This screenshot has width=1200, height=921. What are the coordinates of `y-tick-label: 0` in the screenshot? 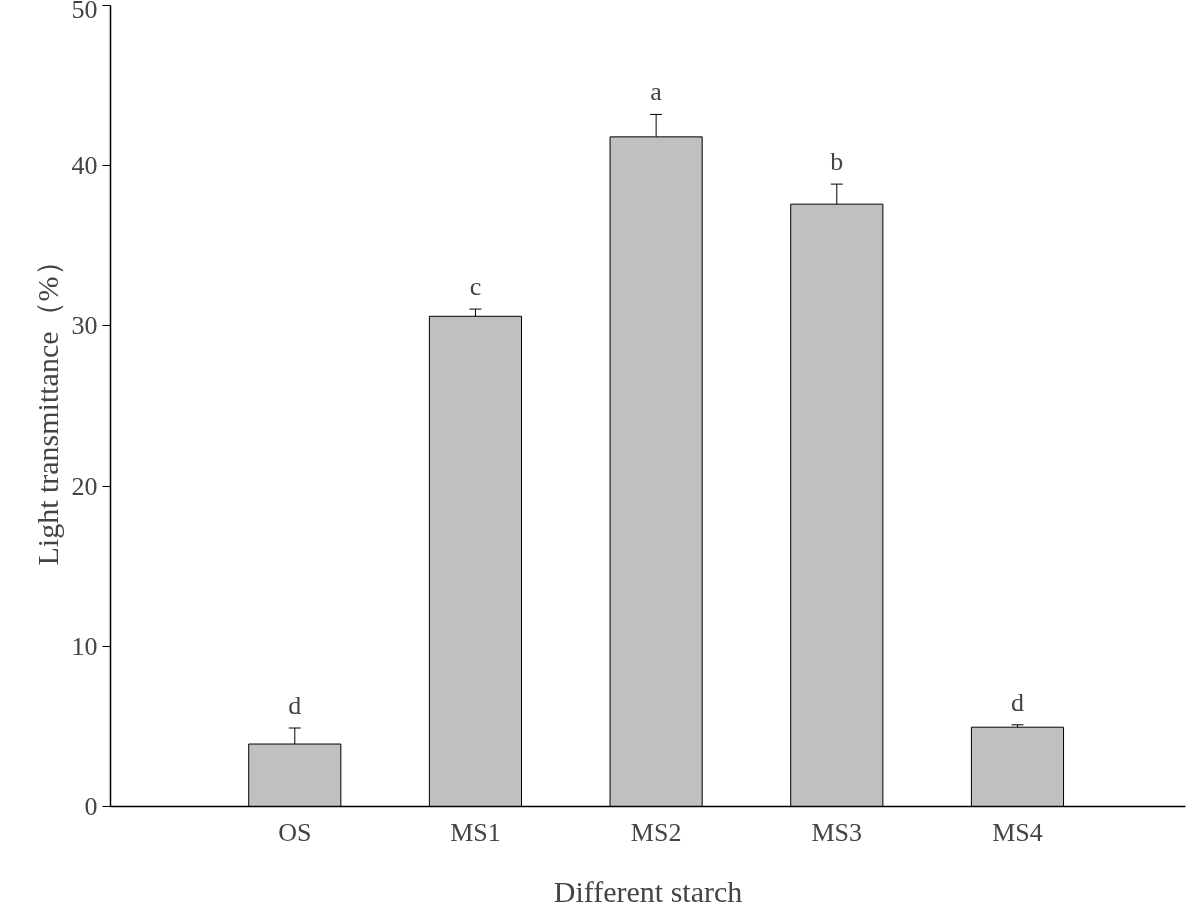 It's located at (91, 806).